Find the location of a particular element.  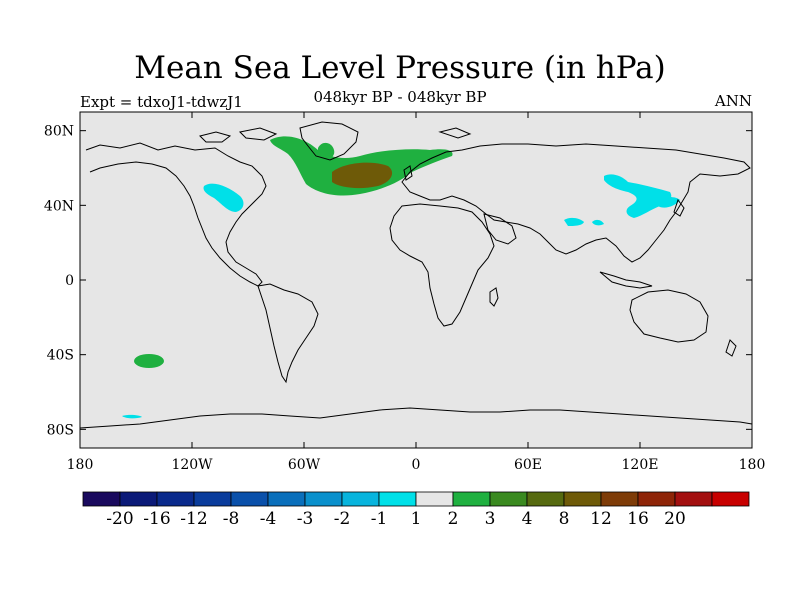

tibet-anomaly is located at coordinates (598, 222).